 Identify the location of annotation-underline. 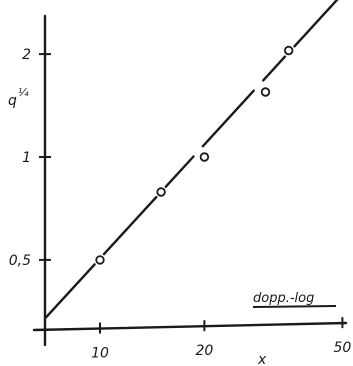
(294, 306).